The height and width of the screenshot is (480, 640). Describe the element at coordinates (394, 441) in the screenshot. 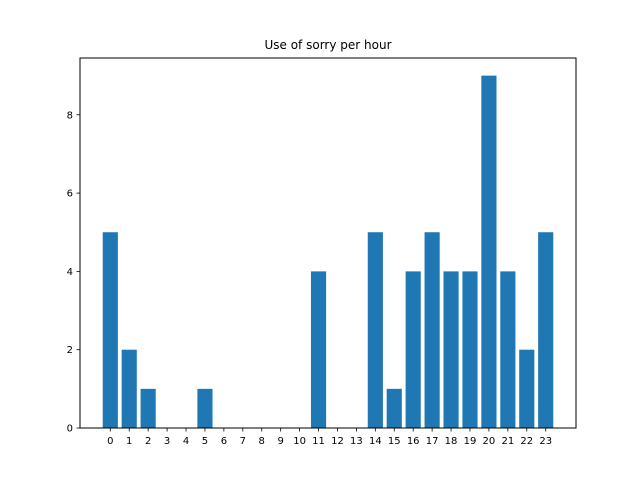

I see `x-tick-label: 15` at that location.